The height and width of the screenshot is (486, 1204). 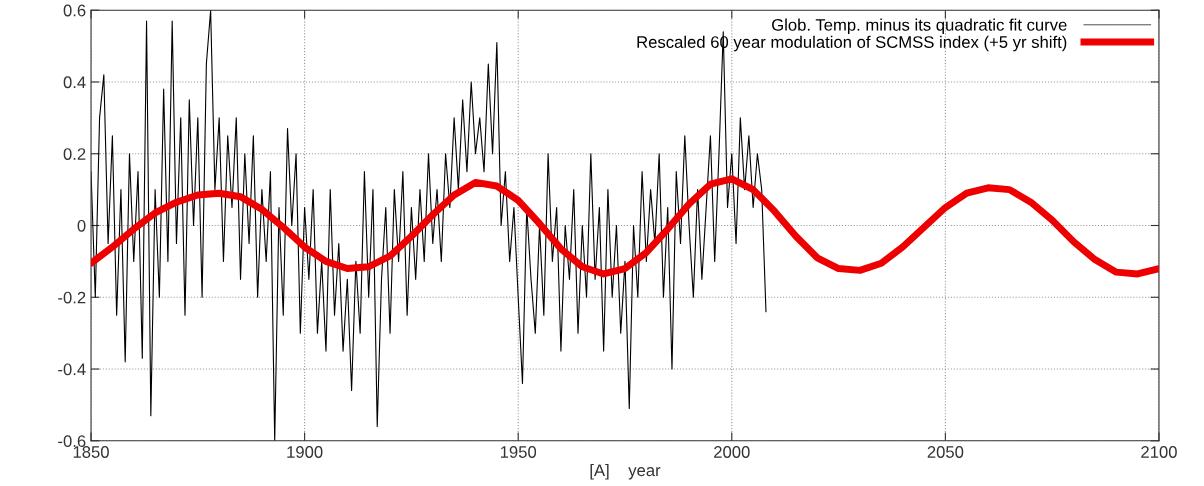 What do you see at coordinates (72, 369) in the screenshot?
I see `y-tick-label: -0.4` at bounding box center [72, 369].